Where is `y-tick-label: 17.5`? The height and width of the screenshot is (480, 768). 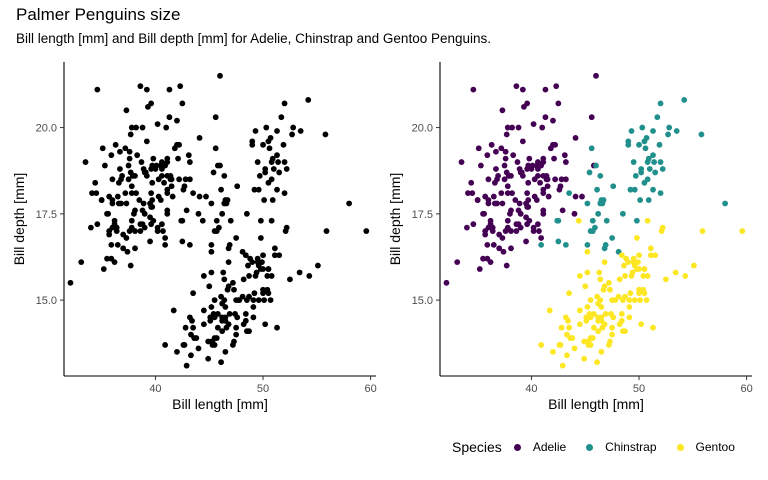 y-tick-label: 17.5 is located at coordinates (46, 215).